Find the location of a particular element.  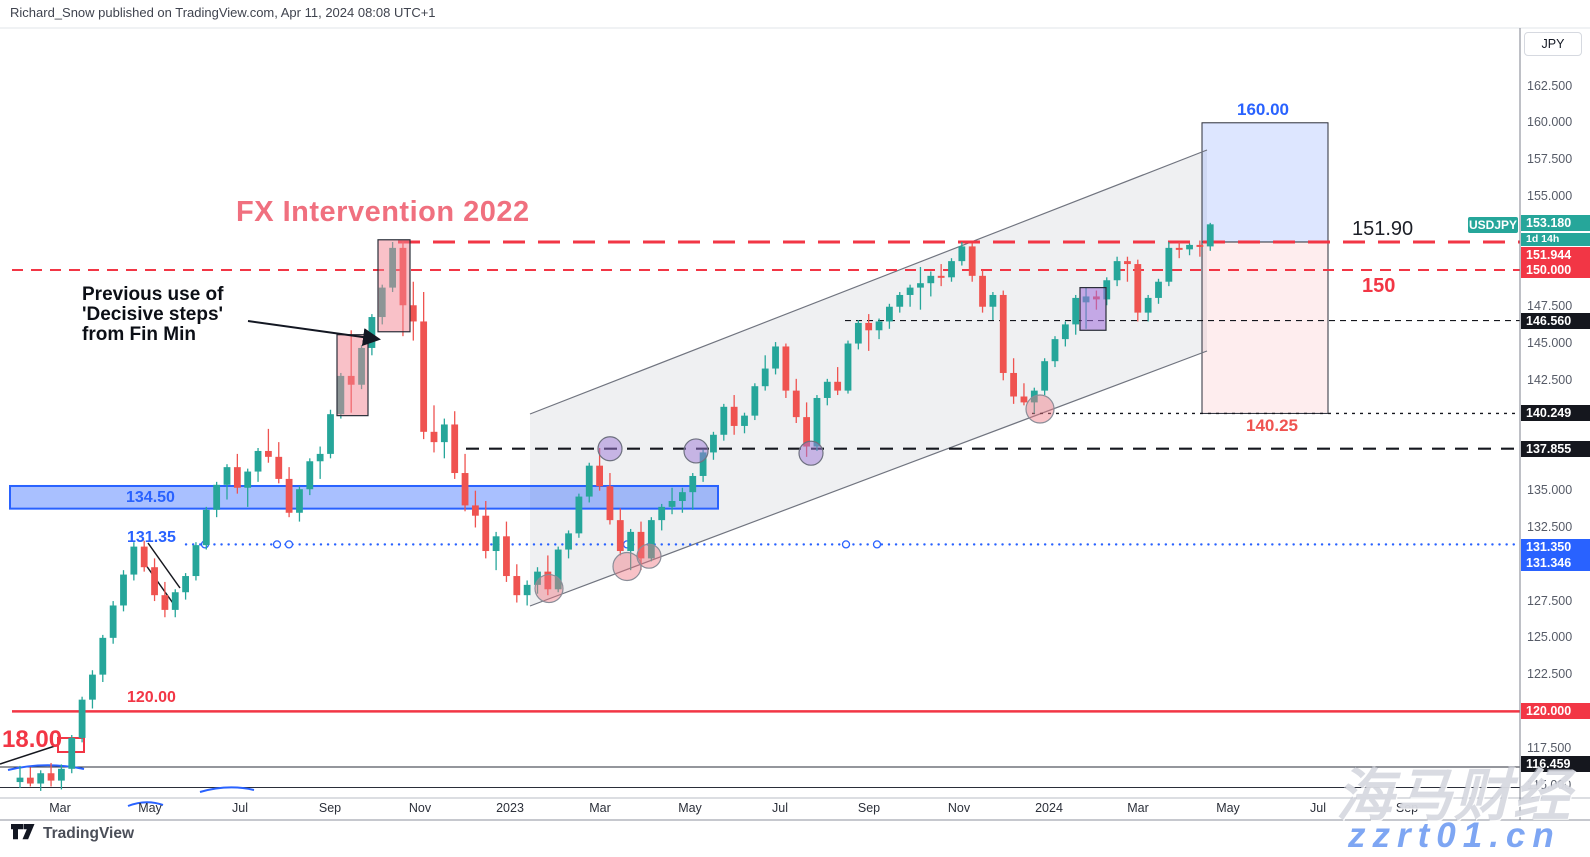

price-badge: 151.944 is located at coordinates (1555, 255).